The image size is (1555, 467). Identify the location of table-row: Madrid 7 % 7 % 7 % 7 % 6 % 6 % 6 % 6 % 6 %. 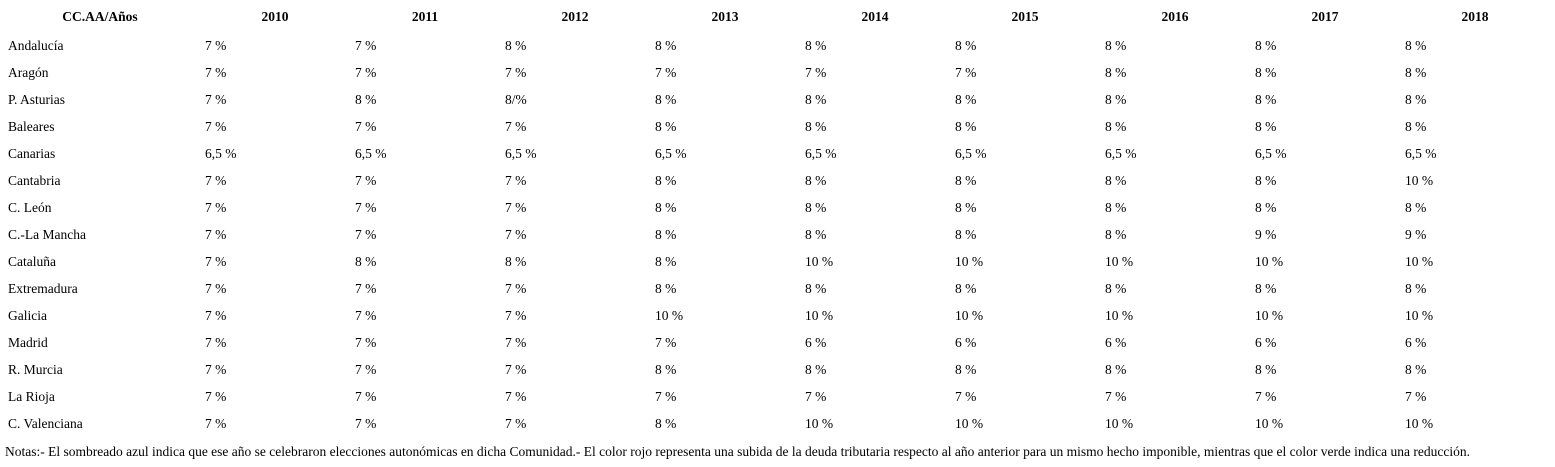
(775, 342).